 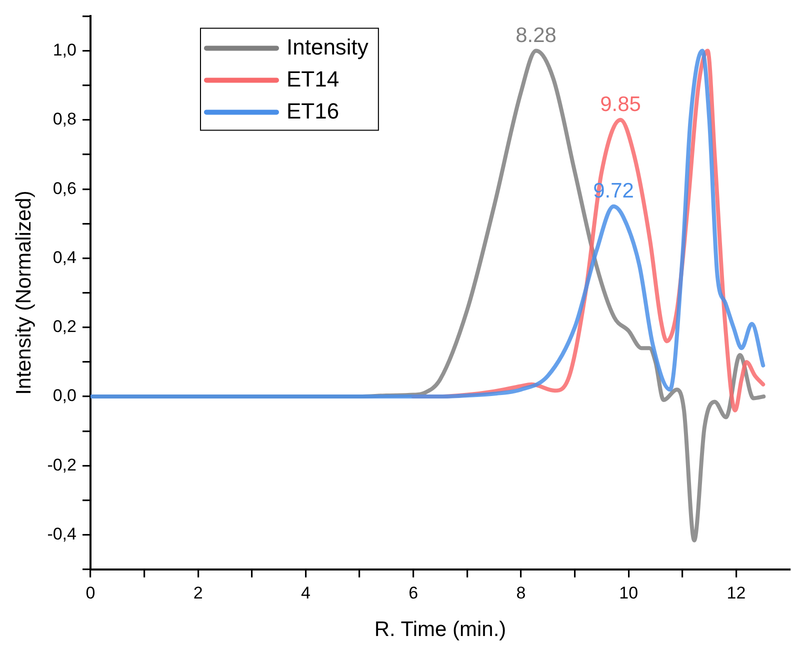 I want to click on annotation: 9.85, so click(x=620, y=104).